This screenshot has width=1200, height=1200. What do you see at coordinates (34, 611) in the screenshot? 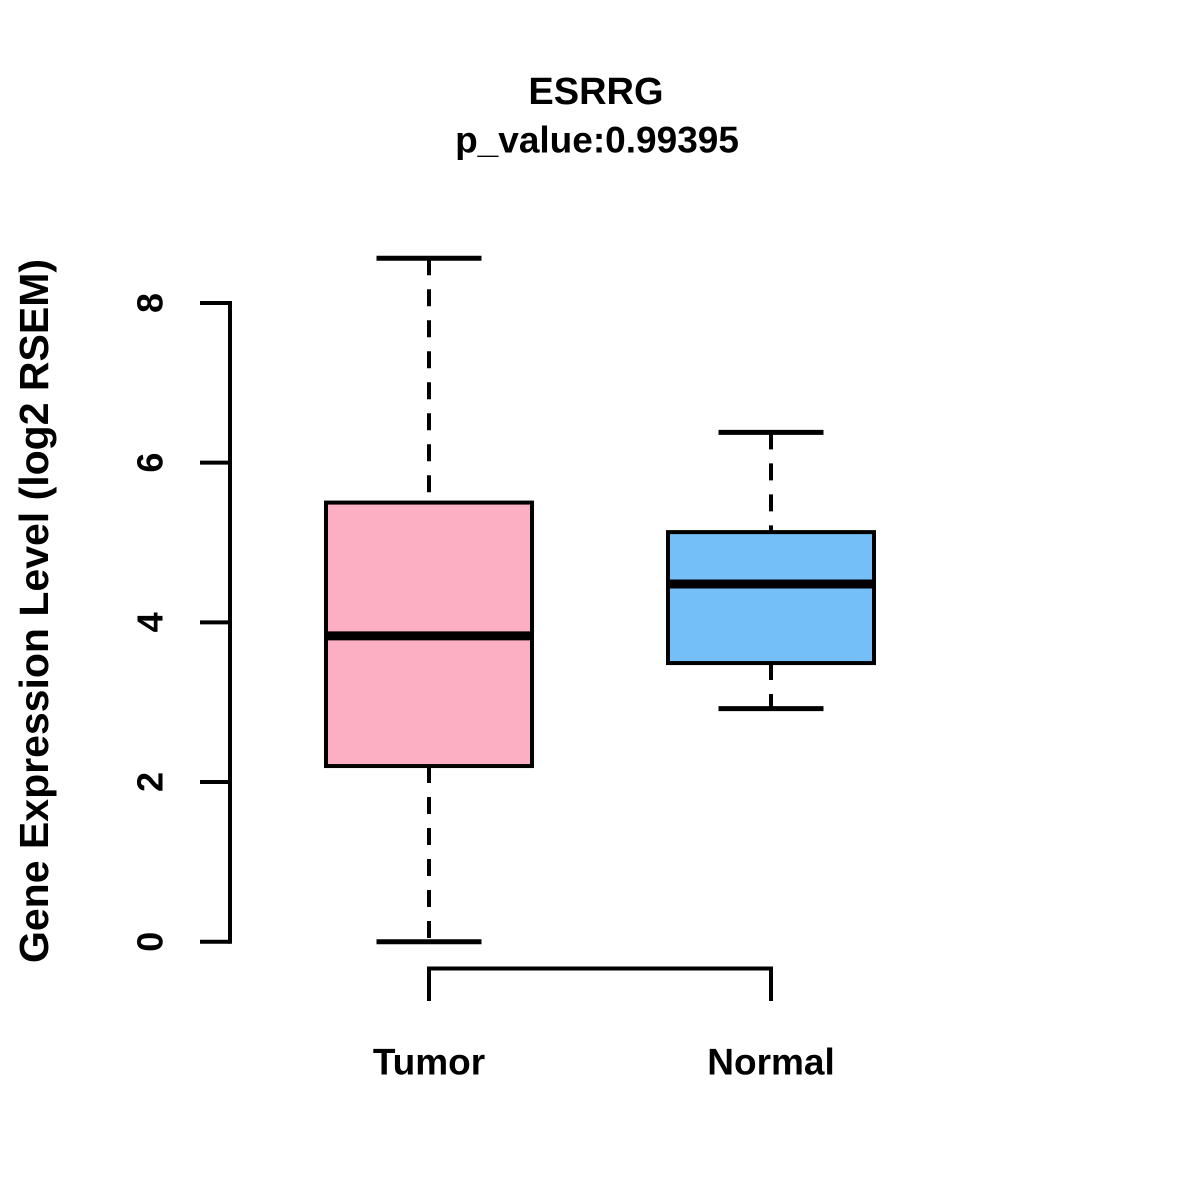
I see `y-axis-label: Gene Expression Level (log2 RSEM)` at bounding box center [34, 611].